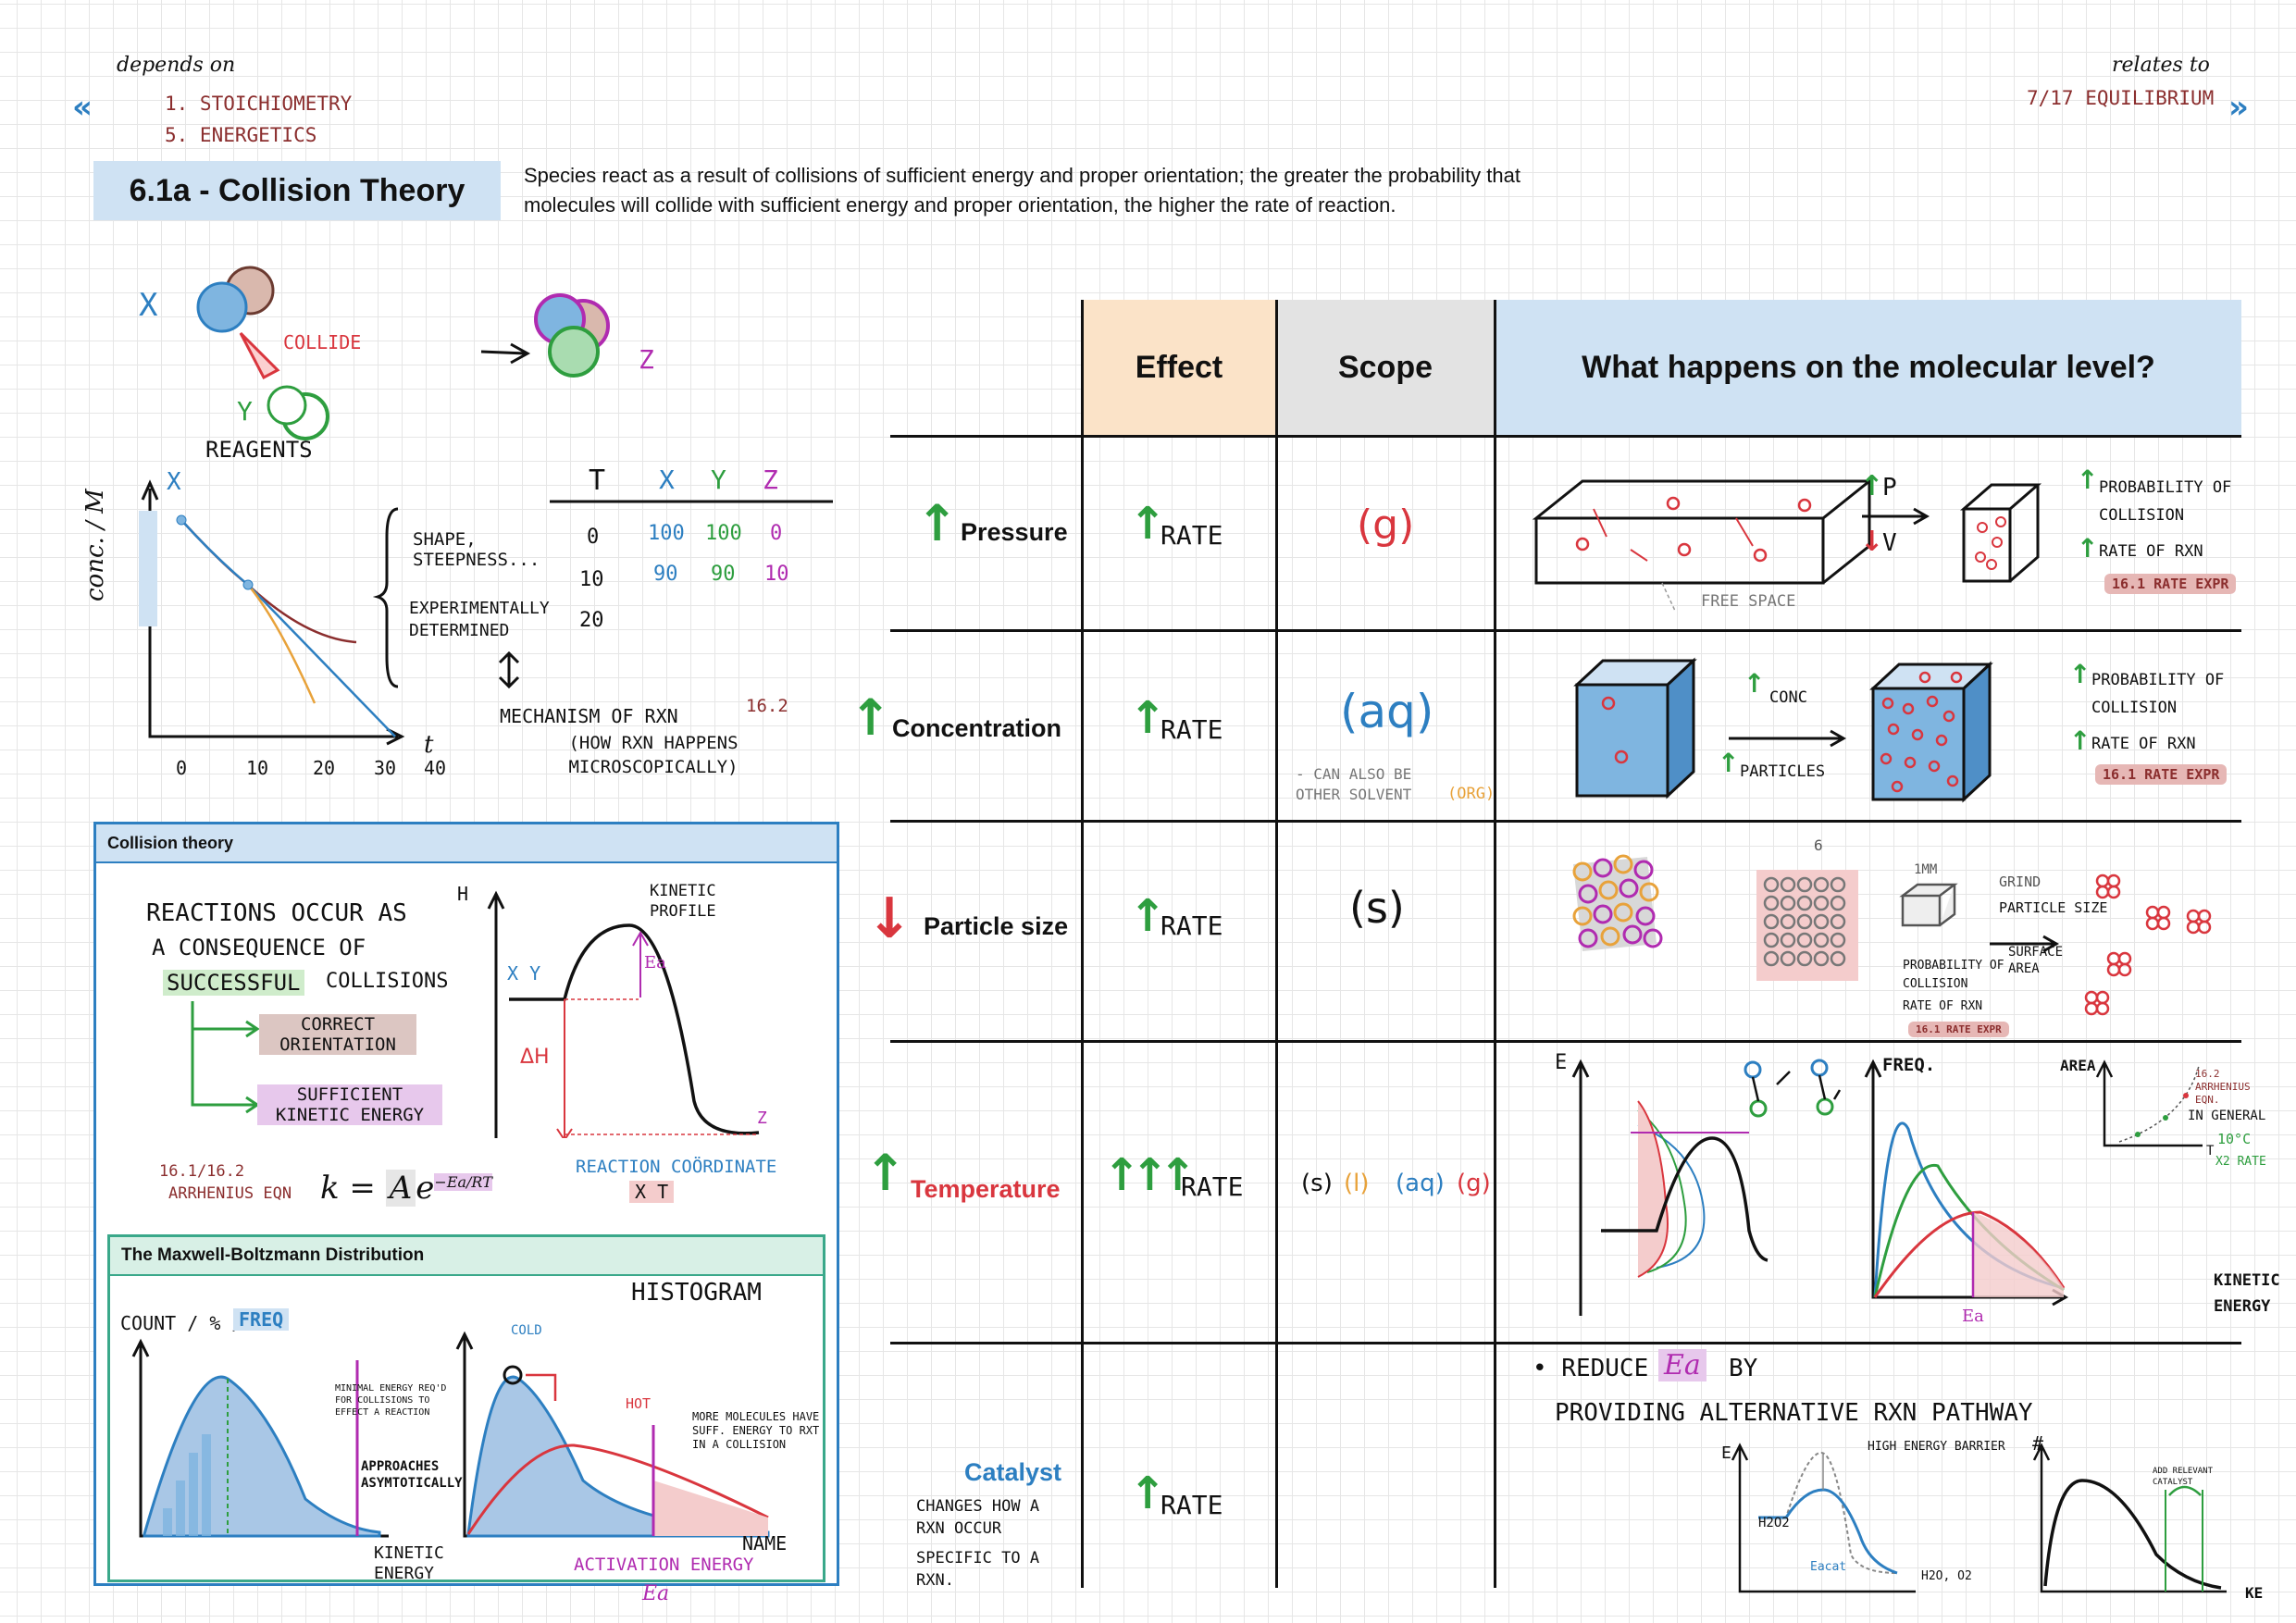  What do you see at coordinates (436, 768) in the screenshot?
I see `tick-40: 40` at bounding box center [436, 768].